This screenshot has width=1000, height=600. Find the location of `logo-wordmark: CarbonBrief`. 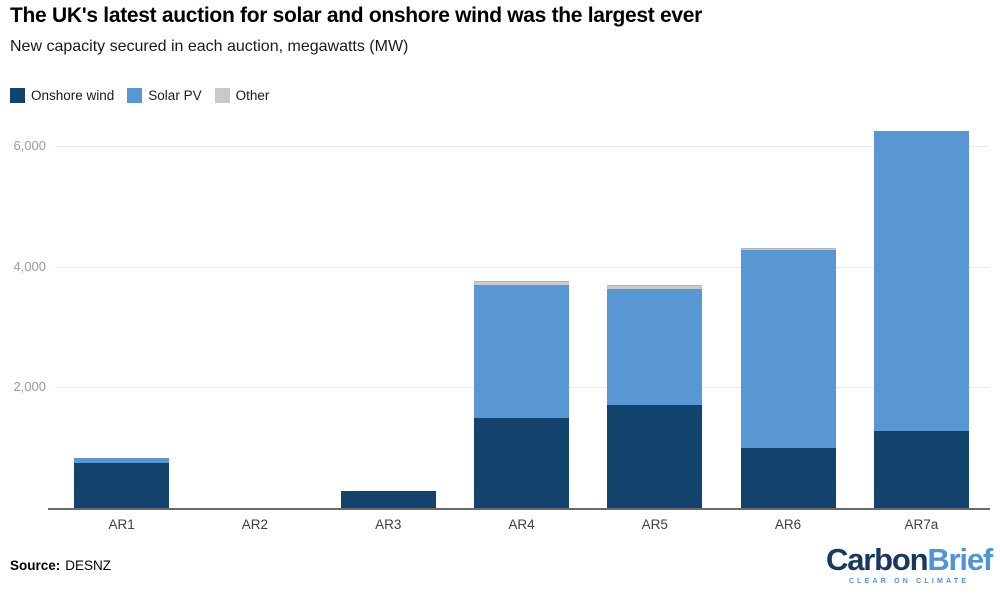

logo-wordmark: CarbonBrief is located at coordinates (909, 559).